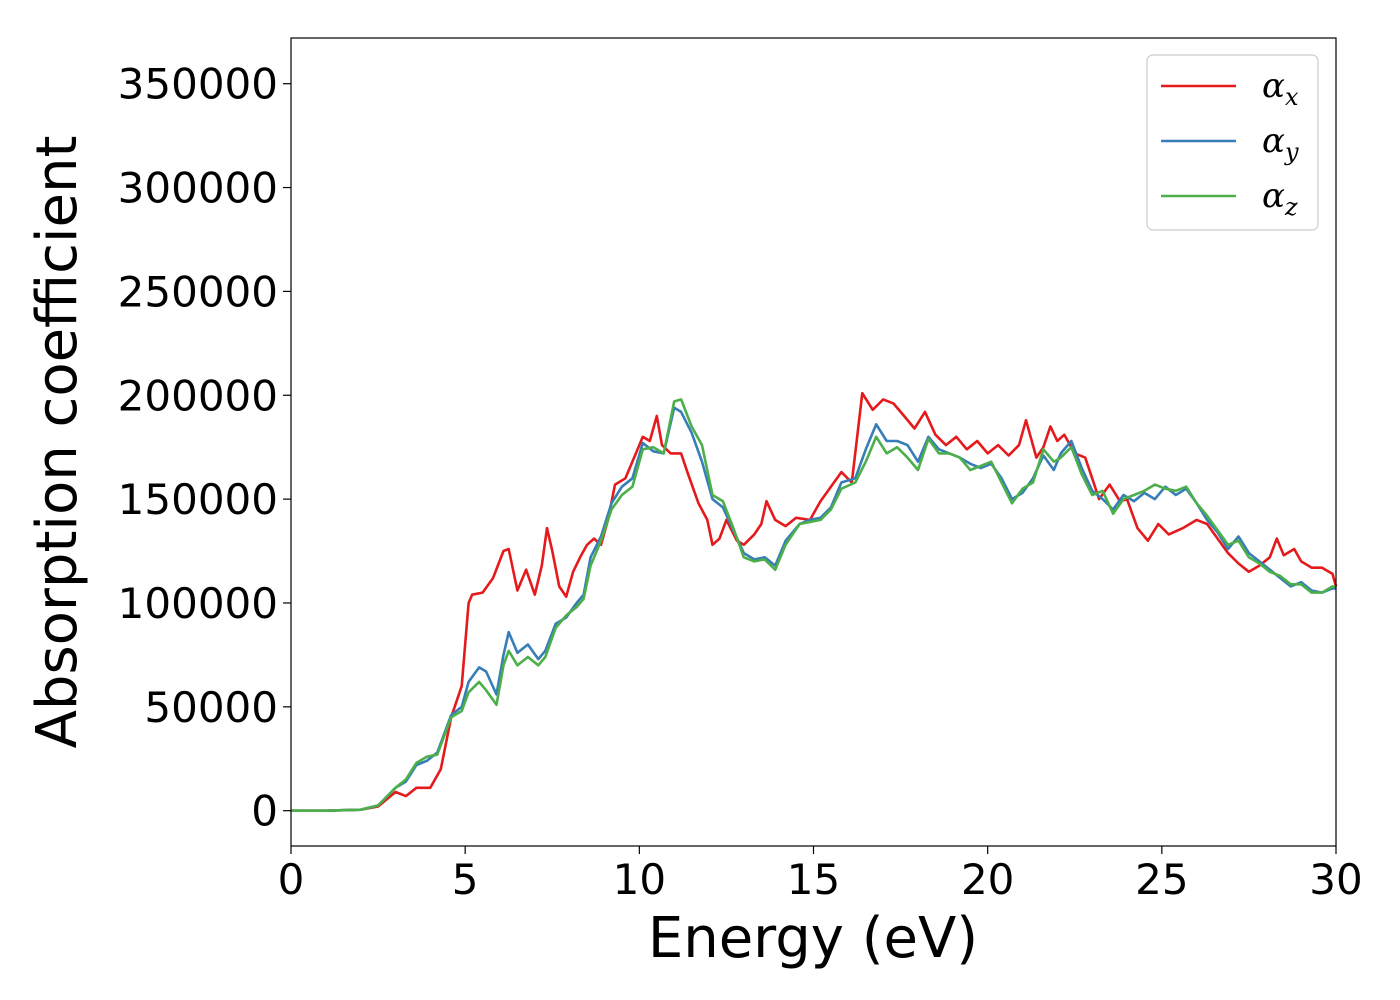  I want to click on legend-label-x: αx, so click(1280, 88).